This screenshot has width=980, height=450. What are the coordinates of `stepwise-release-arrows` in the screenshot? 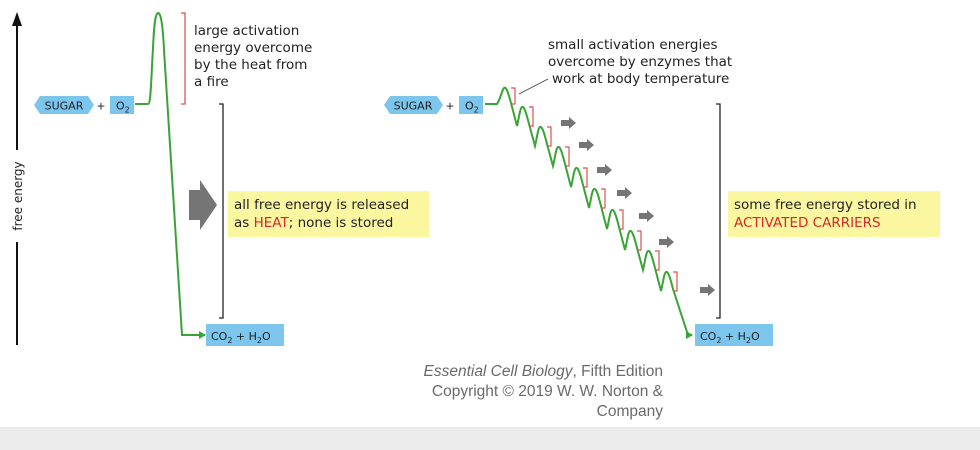 It's located at (638, 206).